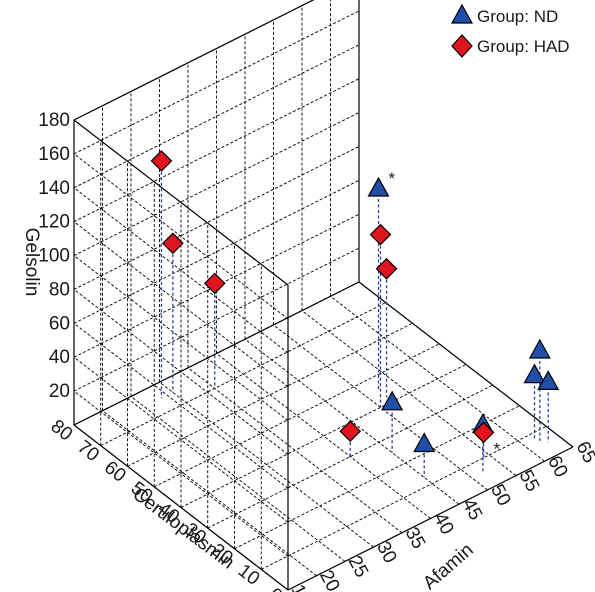 The image size is (595, 592). I want to click on y-tick-label: 80, so click(62, 431).